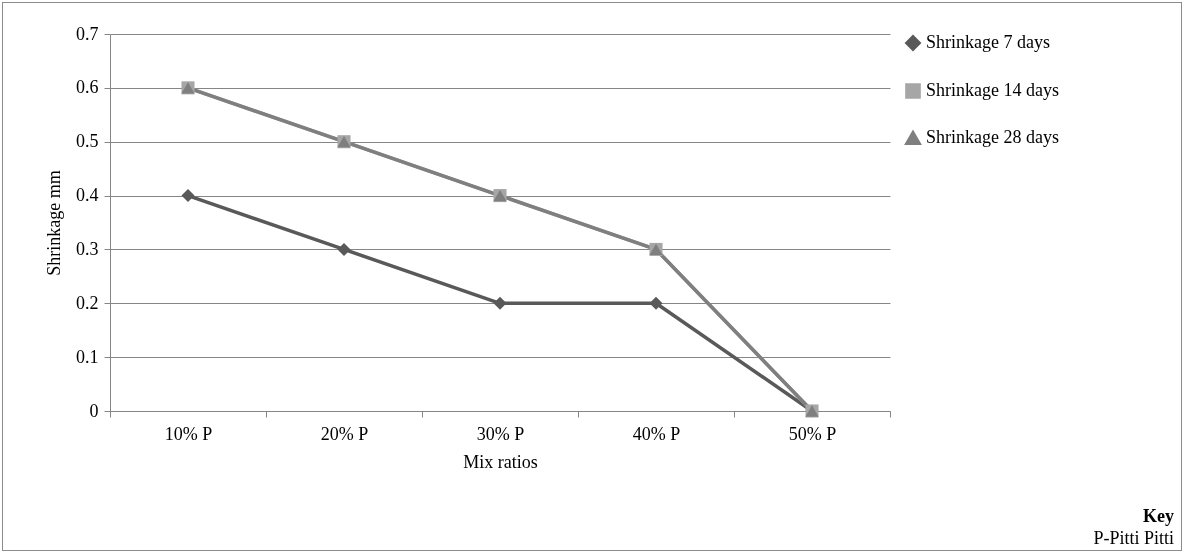 Image resolution: width=1188 pixels, height=555 pixels. I want to click on y-tick-label: 0.7, so click(87, 33).